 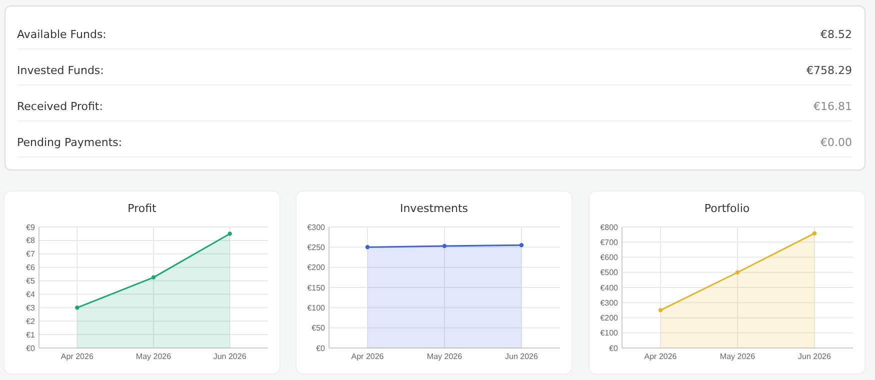 What do you see at coordinates (31, 241) in the screenshot?
I see `y-tick-label: €8` at bounding box center [31, 241].